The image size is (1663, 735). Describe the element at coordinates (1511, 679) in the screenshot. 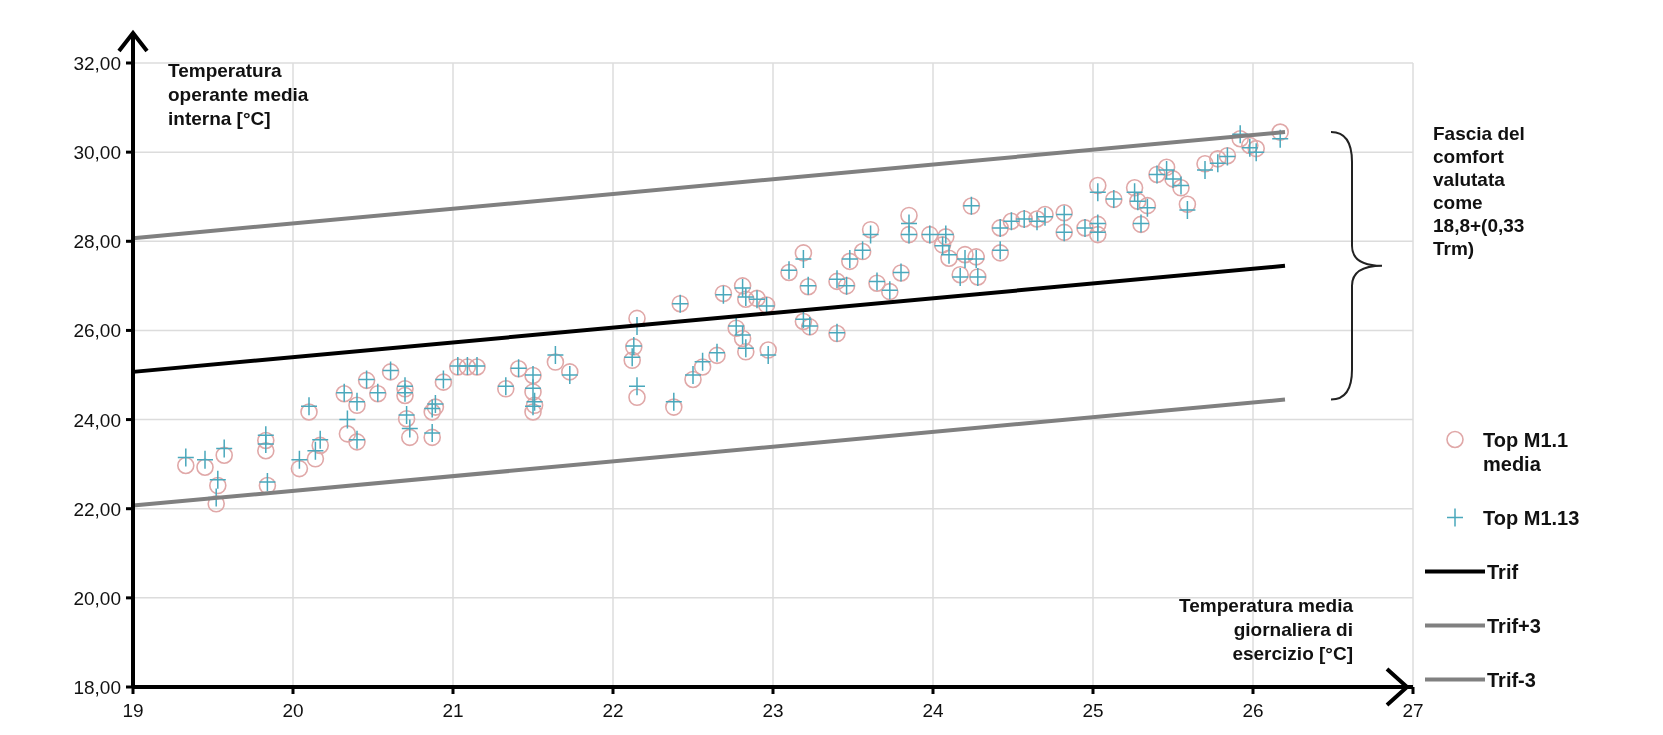

I see `legend-label: Trif-3` at that location.